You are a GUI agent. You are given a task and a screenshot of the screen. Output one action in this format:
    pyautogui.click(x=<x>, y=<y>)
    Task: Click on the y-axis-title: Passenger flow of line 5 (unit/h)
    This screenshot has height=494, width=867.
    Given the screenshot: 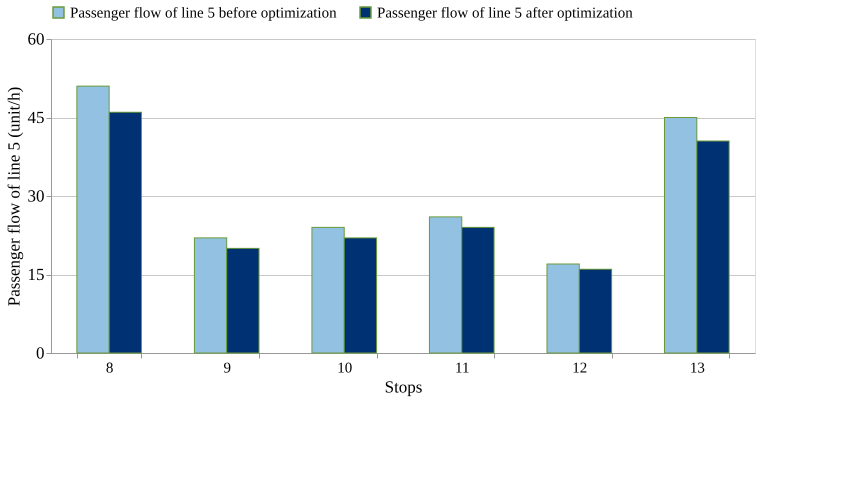 What is the action you would take?
    pyautogui.click(x=14, y=196)
    